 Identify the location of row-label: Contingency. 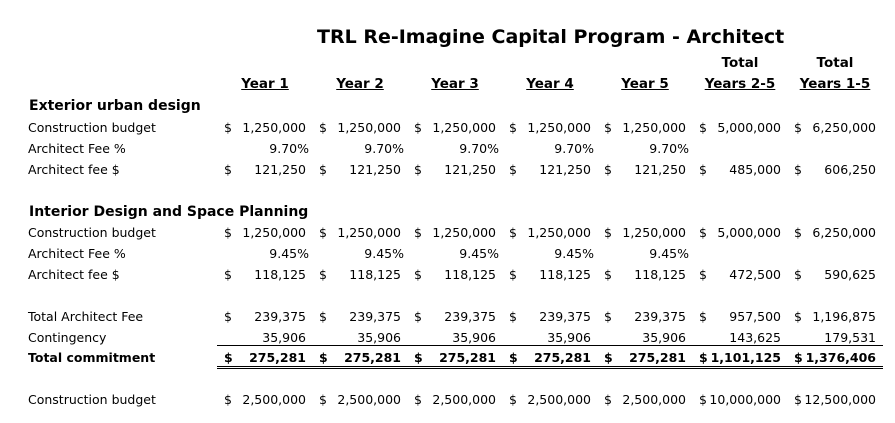
(67, 337).